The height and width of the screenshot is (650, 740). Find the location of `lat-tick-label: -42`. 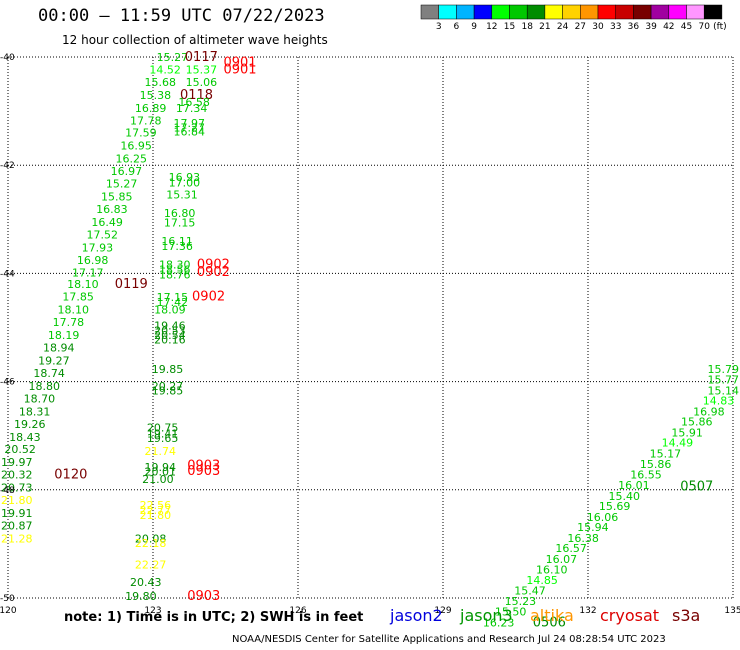

lat-tick-label: -42 is located at coordinates (7, 166).